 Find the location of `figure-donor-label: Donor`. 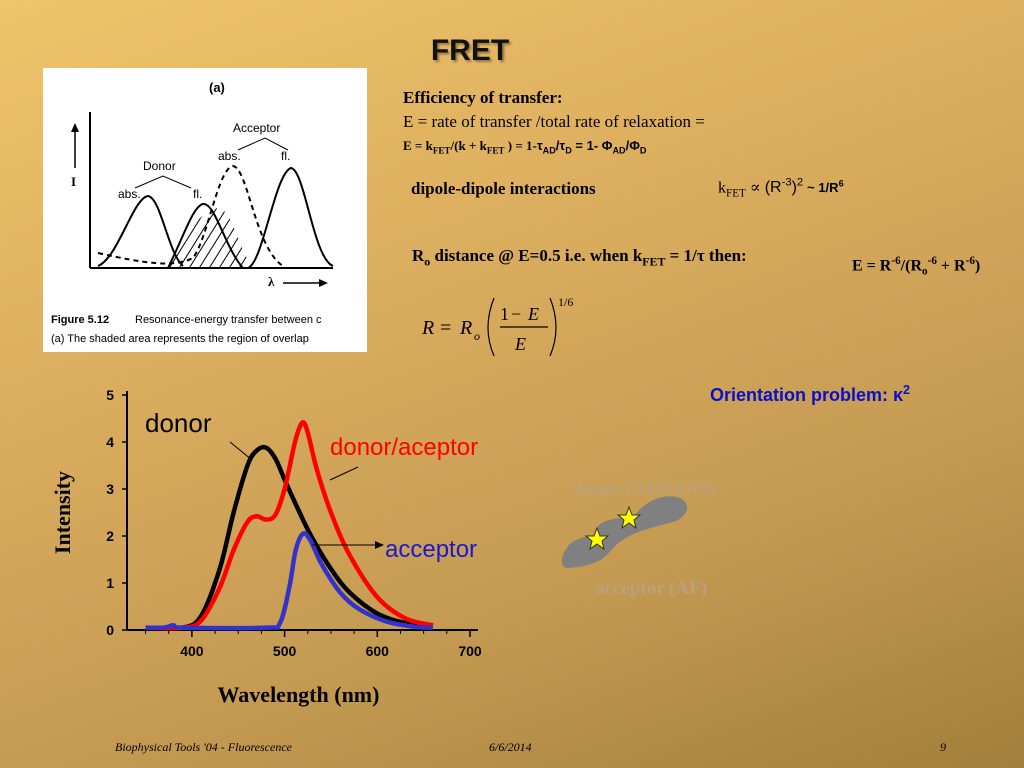

figure-donor-label: Donor is located at coordinates (159, 166).